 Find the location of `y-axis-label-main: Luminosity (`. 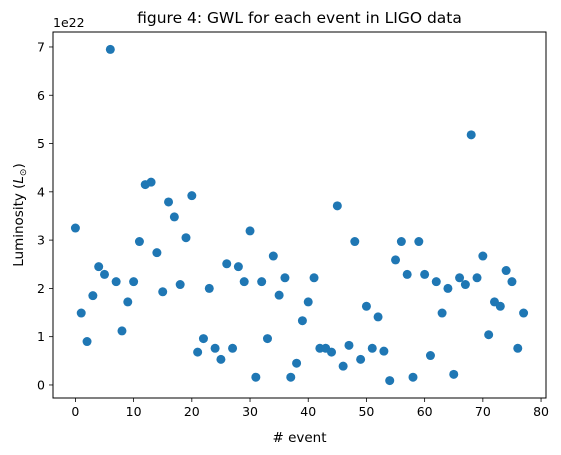

y-axis-label-main: Luminosity ( is located at coordinates (19, 225).